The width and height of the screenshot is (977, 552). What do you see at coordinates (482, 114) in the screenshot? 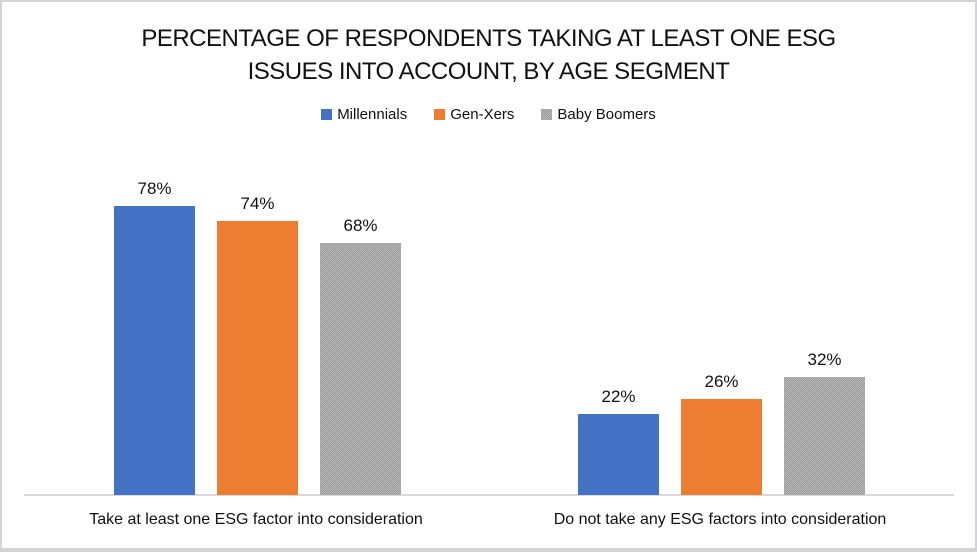
I see `legend-label-gen-xers: Gen-Xers` at bounding box center [482, 114].